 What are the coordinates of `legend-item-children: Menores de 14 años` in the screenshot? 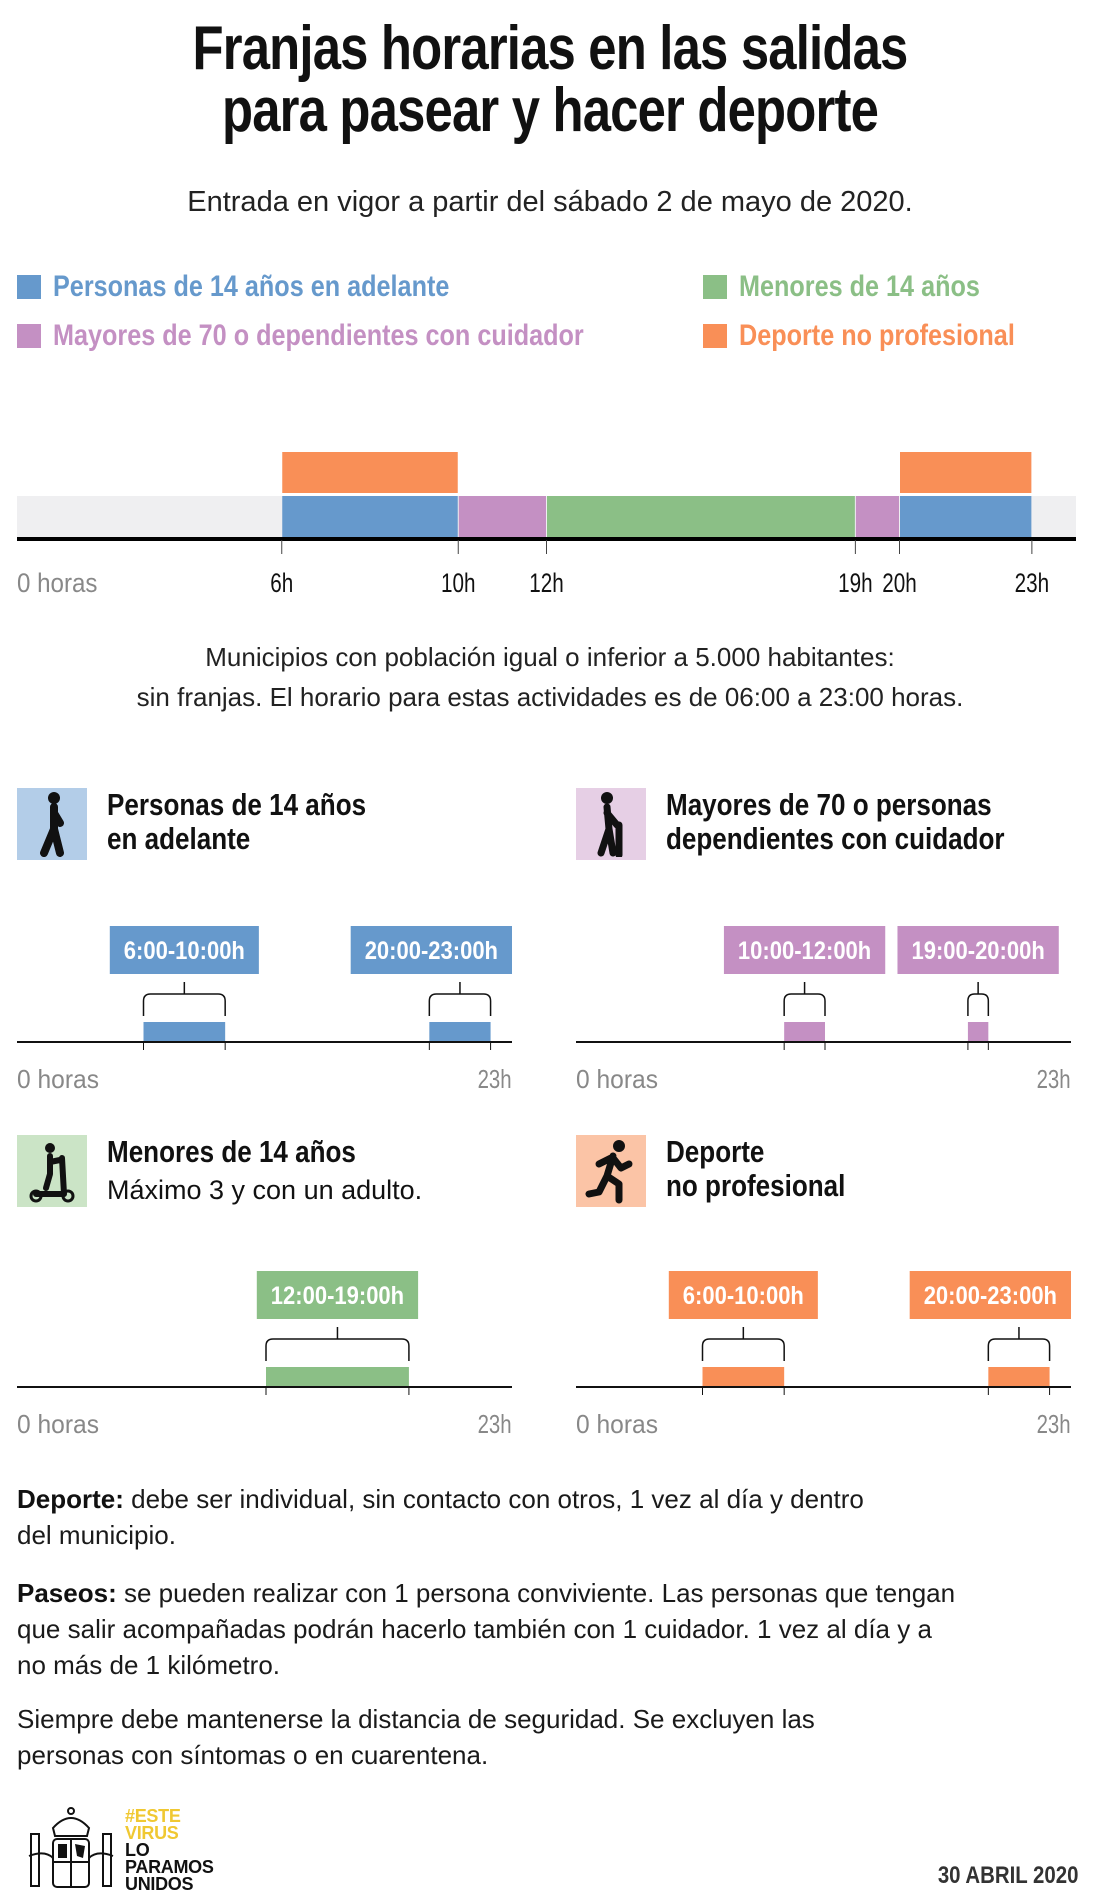 It's located at (864, 287).